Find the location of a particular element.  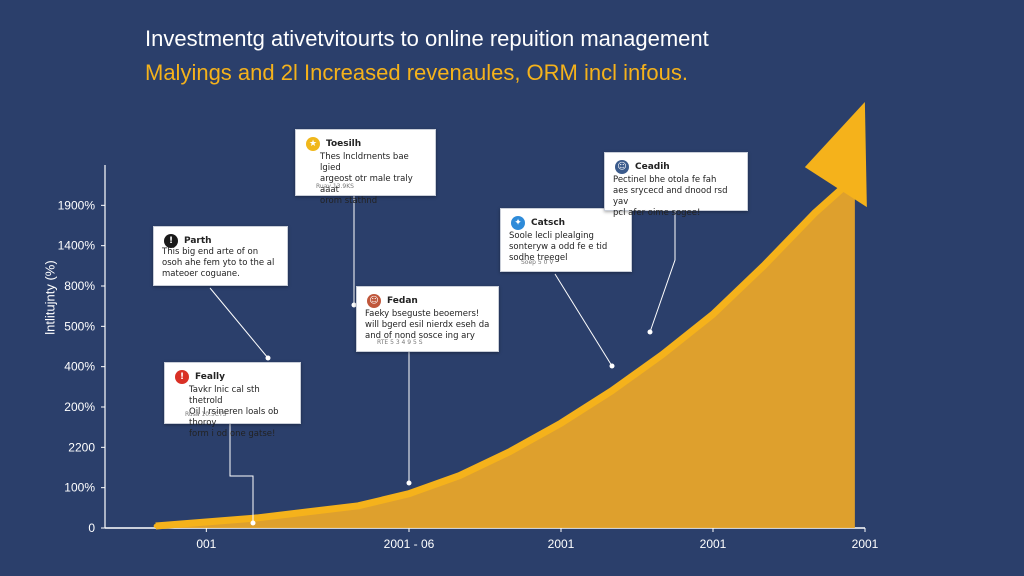

y-tick-label: 2200 is located at coordinates (81, 447).